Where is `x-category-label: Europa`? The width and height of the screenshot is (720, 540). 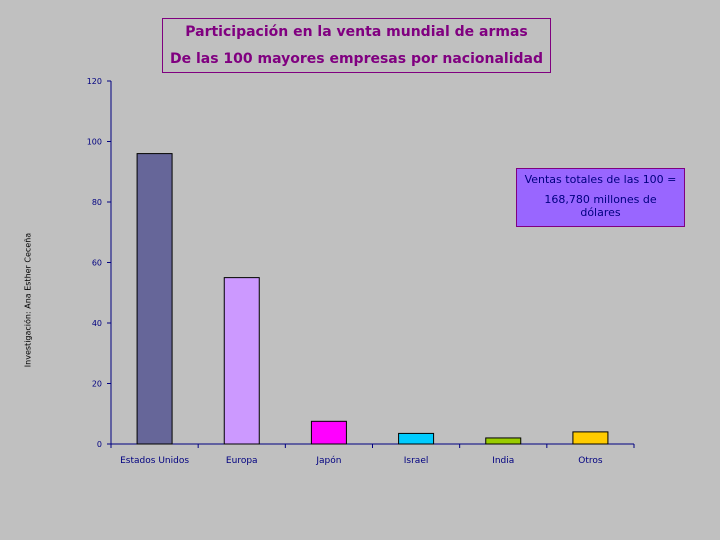 x-category-label: Europa is located at coordinates (242, 461).